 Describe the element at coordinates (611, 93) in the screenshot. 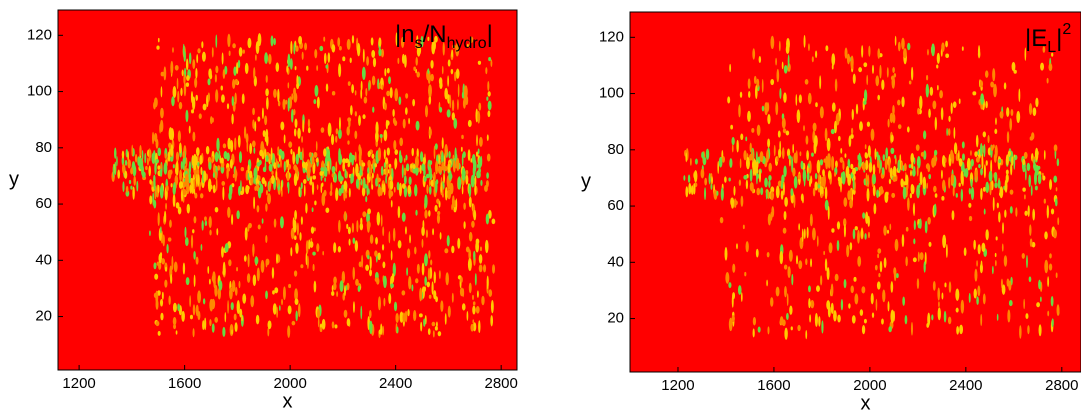

I see `y-tick-label: 100` at that location.